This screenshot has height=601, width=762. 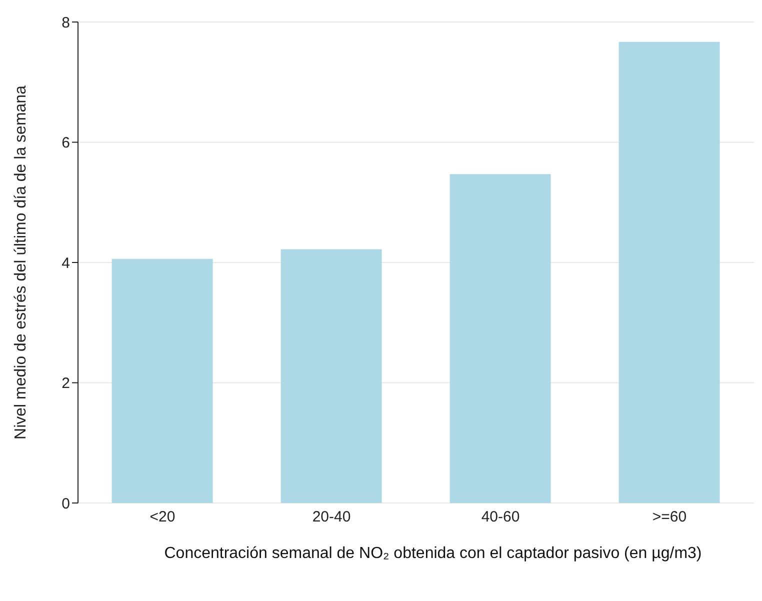 I want to click on y-tick-label: 0, so click(x=66, y=503).